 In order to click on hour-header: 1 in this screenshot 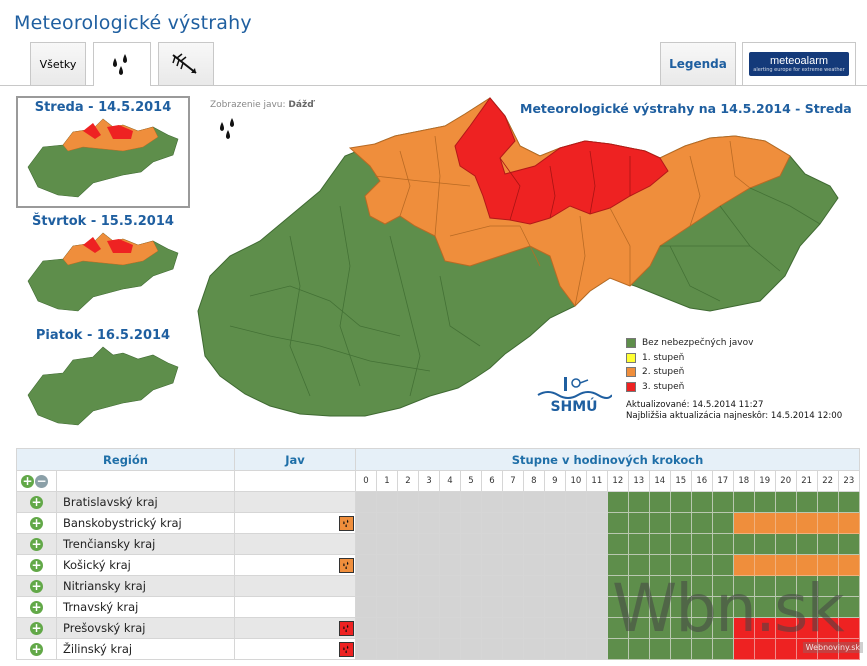, I will do `click(387, 481)`.